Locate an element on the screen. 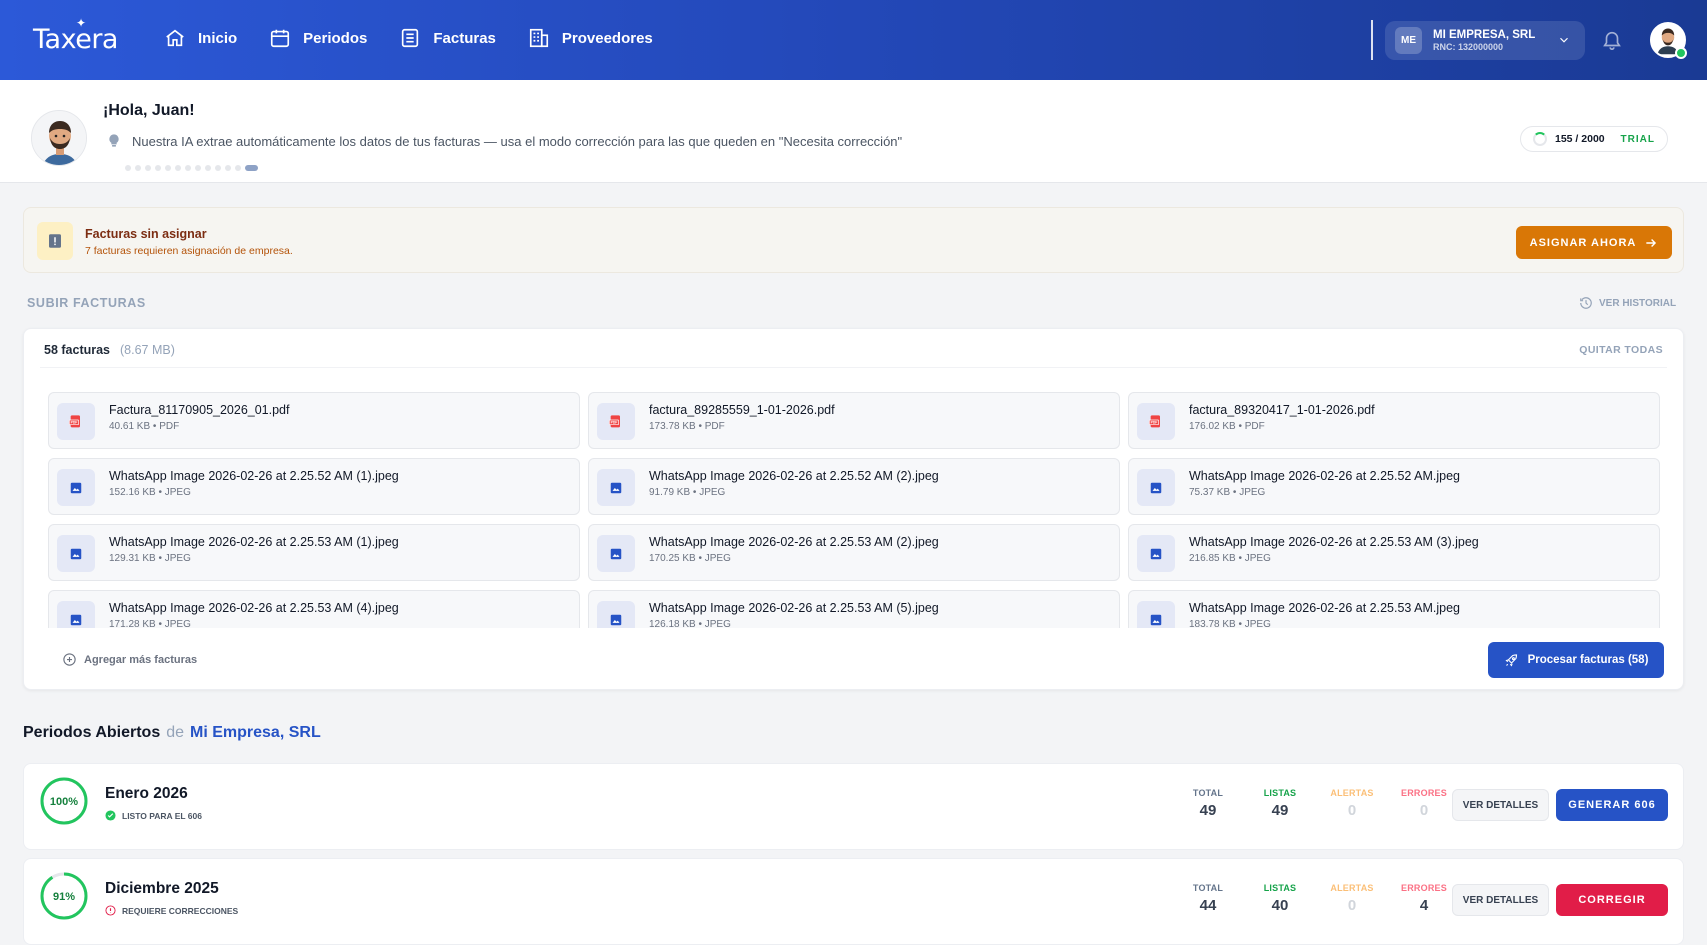  app-logo: Taxera ✦ is located at coordinates (75, 35).